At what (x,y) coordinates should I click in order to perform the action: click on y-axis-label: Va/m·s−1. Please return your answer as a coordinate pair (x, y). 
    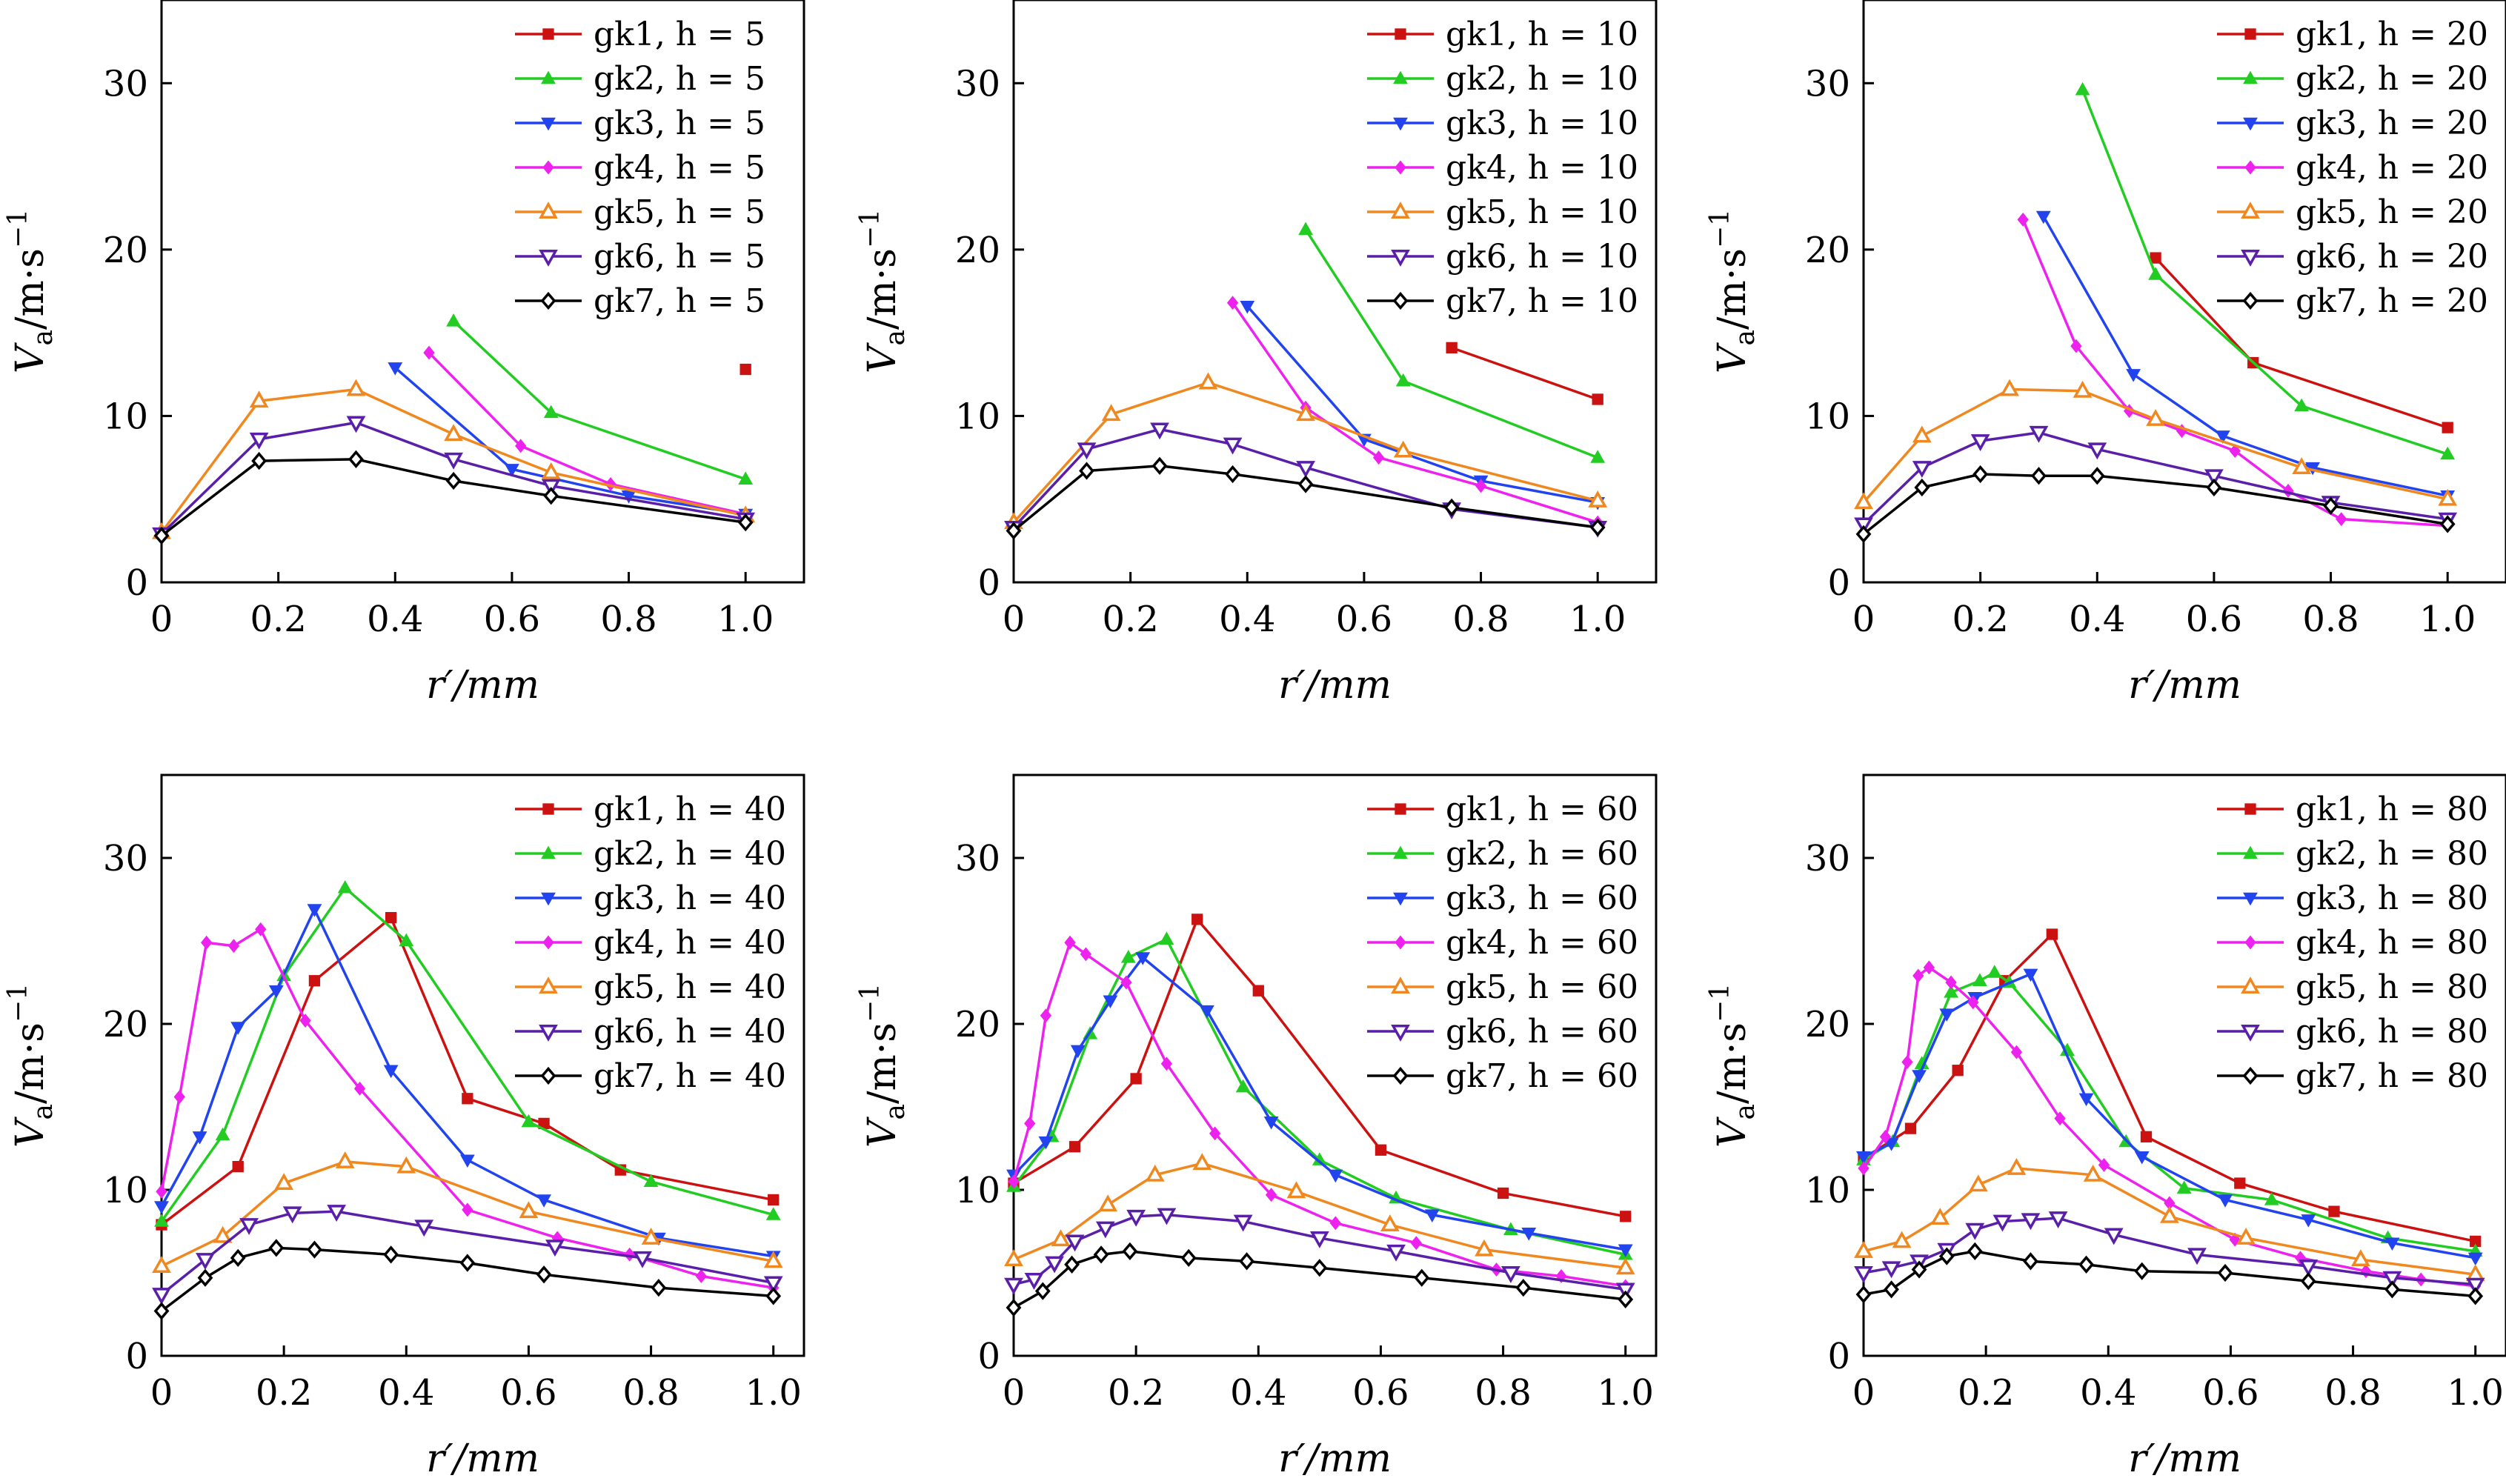
    Looking at the image, I should click on (883, 1065).